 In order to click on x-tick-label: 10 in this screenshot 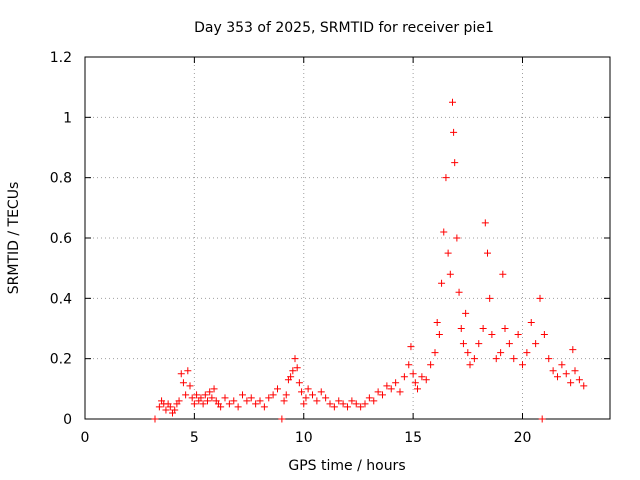, I will do `click(304, 438)`.